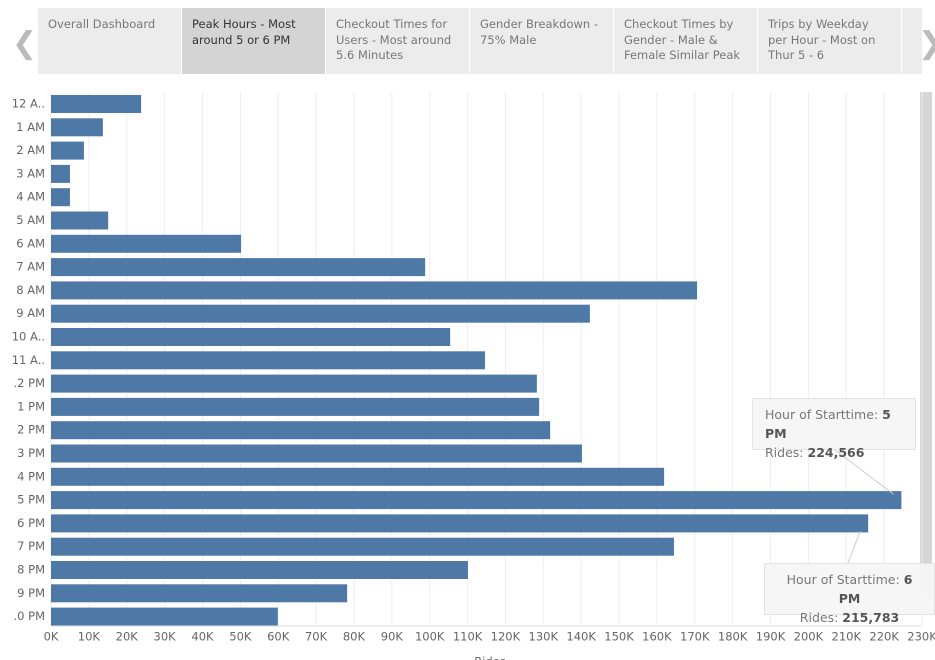 This screenshot has width=935, height=660. What do you see at coordinates (828, 424) in the screenshot?
I see `tooltip-value: 5 PM` at bounding box center [828, 424].